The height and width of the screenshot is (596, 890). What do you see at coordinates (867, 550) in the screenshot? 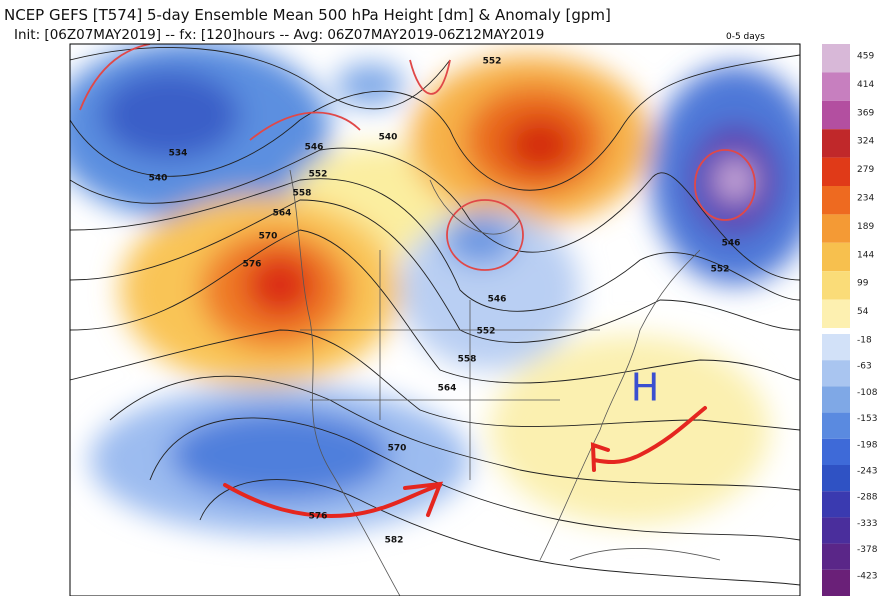
I see `colorbar-label: -378` at bounding box center [867, 550].